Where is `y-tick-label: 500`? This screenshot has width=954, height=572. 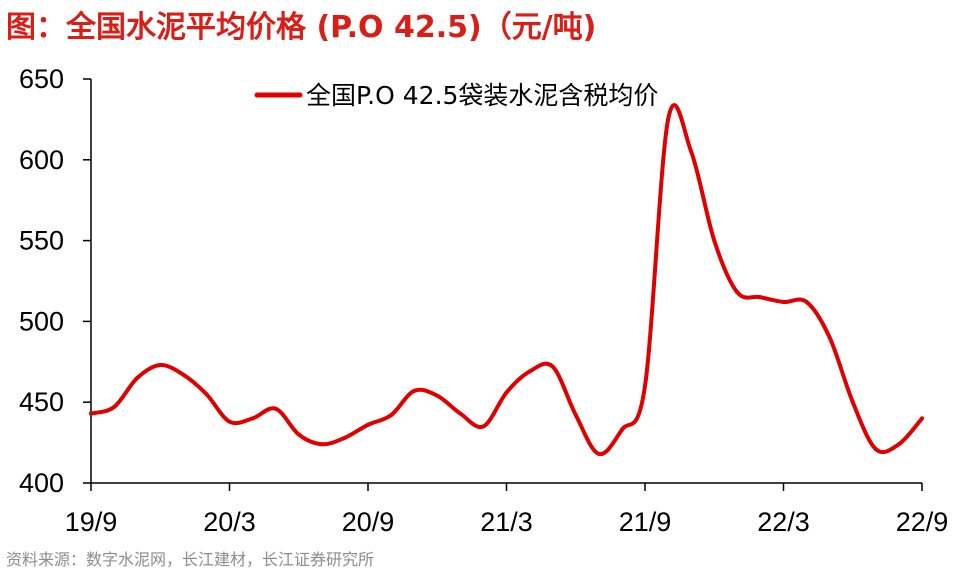 y-tick-label: 500 is located at coordinates (41, 321).